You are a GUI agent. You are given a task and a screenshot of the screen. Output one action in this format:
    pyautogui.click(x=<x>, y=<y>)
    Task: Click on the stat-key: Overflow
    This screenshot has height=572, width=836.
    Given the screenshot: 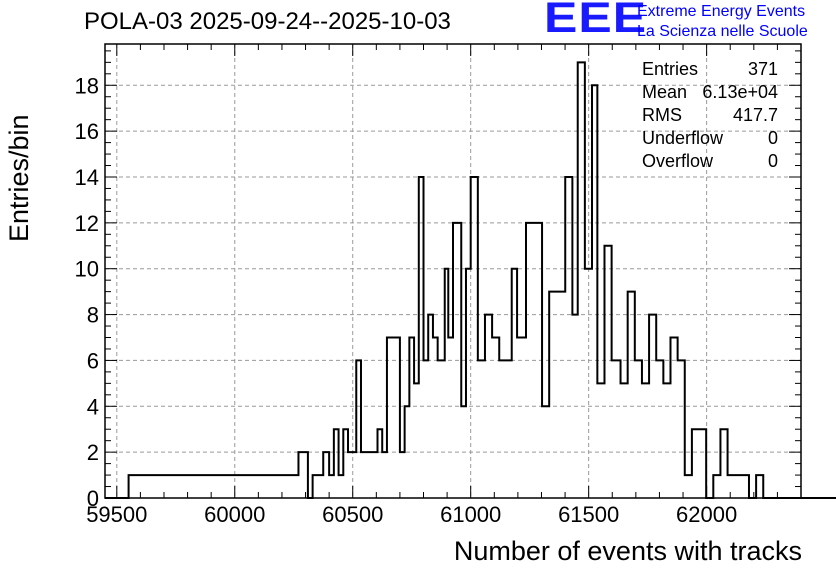 What is the action you would take?
    pyautogui.click(x=678, y=161)
    